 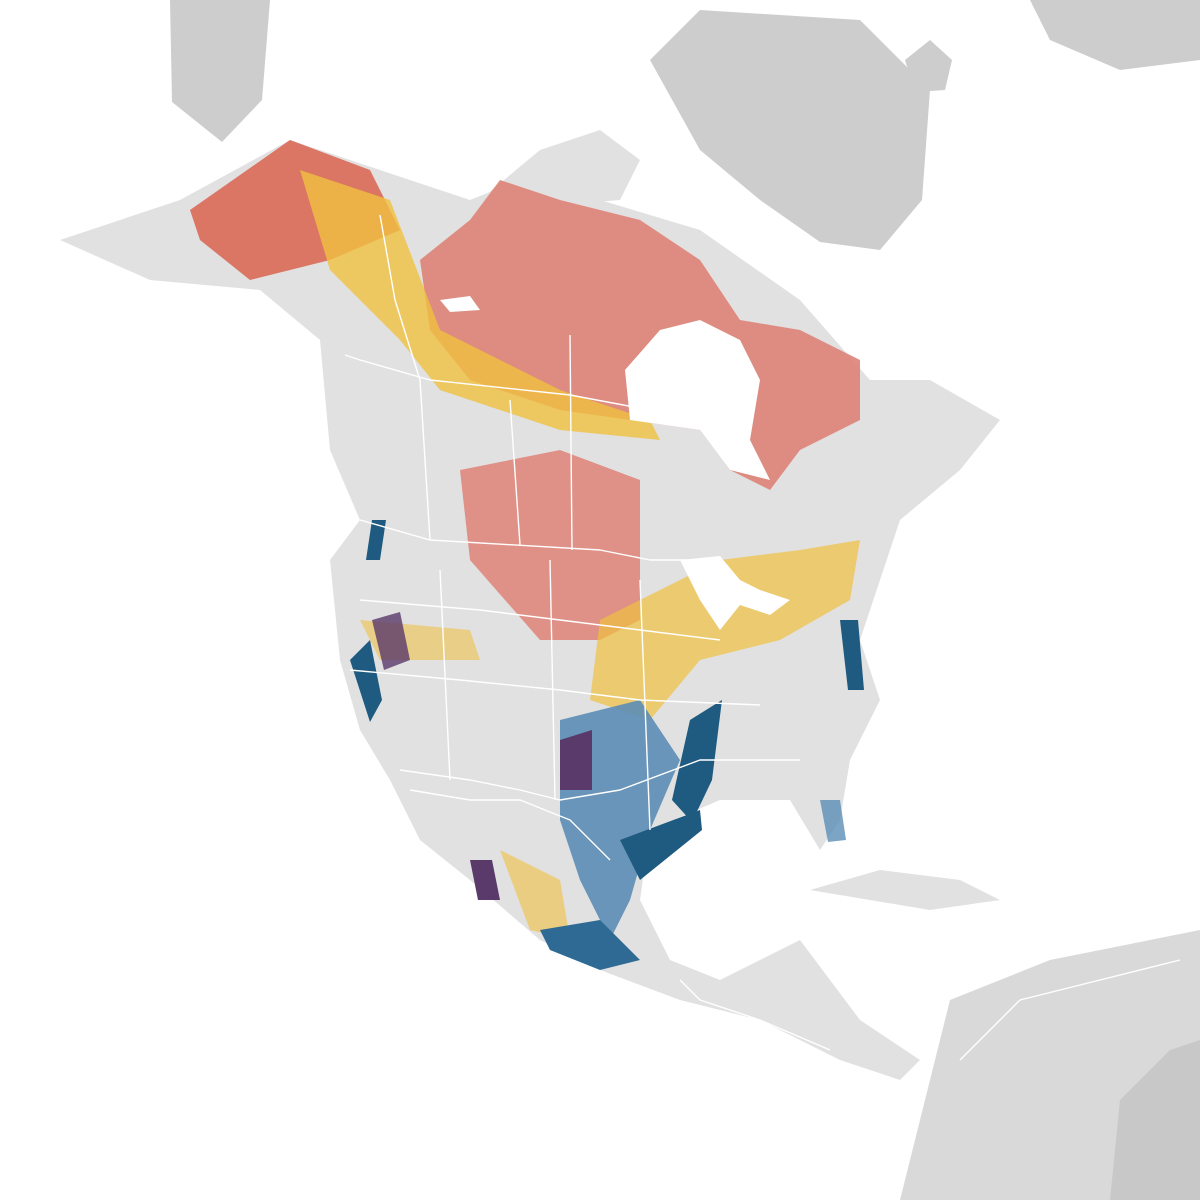 I want to click on great-lakes, so click(x=735, y=593).